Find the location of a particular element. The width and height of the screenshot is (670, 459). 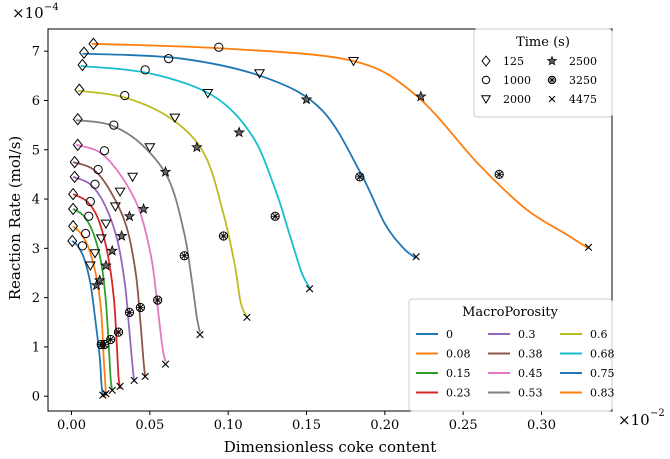

series-line-0.3 is located at coordinates (104, 279).